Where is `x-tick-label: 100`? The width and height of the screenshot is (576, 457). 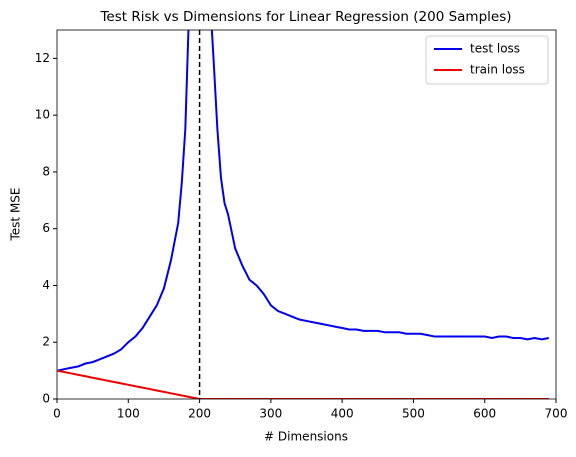 x-tick-label: 100 is located at coordinates (128, 414).